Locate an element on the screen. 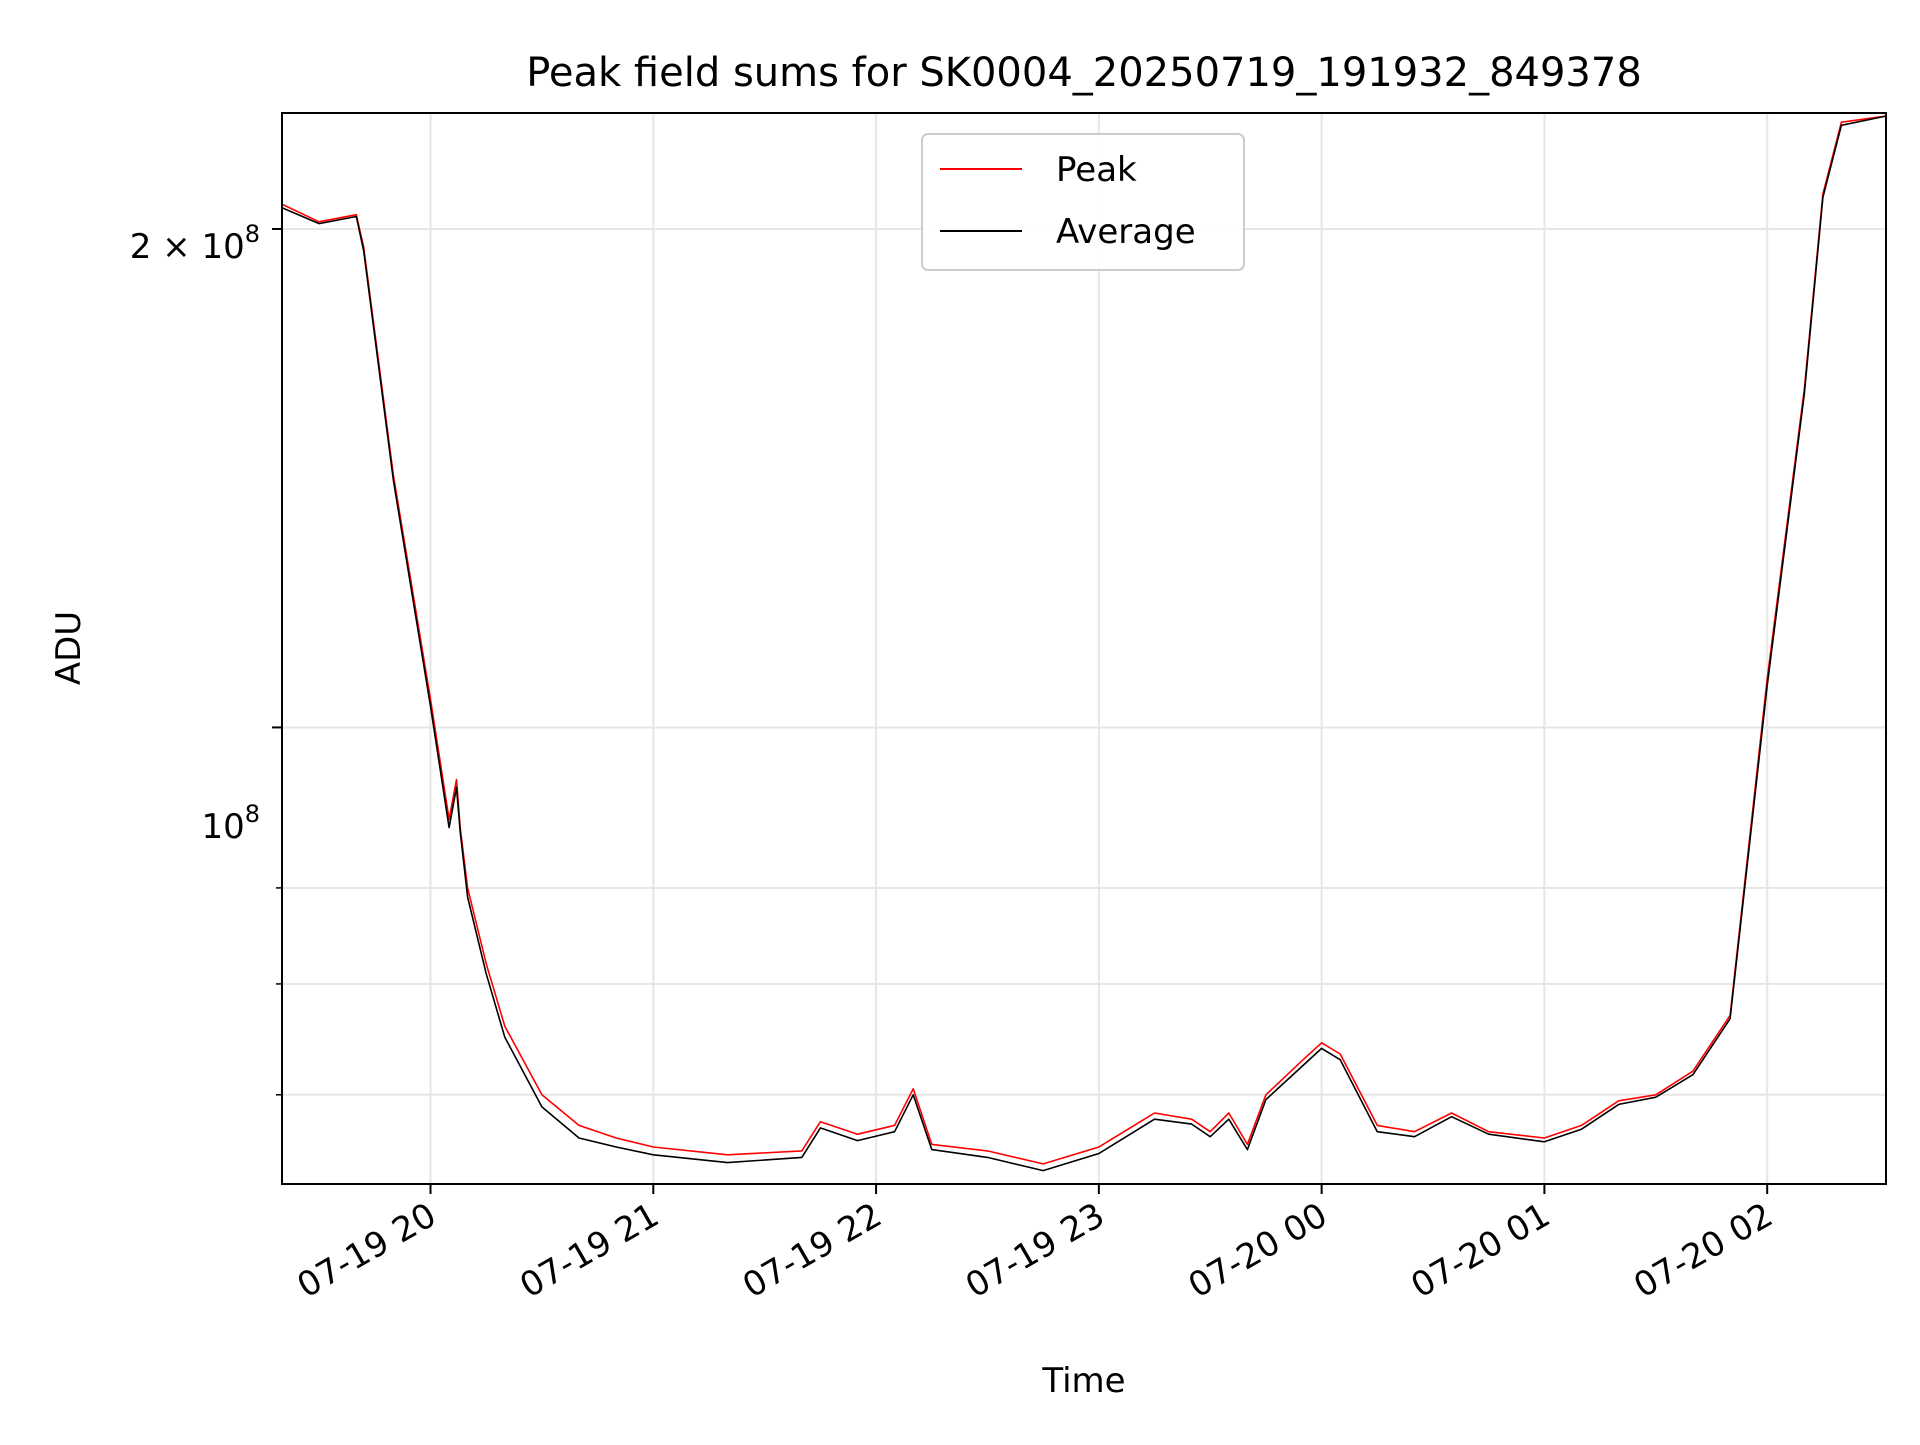 The image size is (1920, 1445). y-tick-label-1e8: 108 is located at coordinates (230, 823).